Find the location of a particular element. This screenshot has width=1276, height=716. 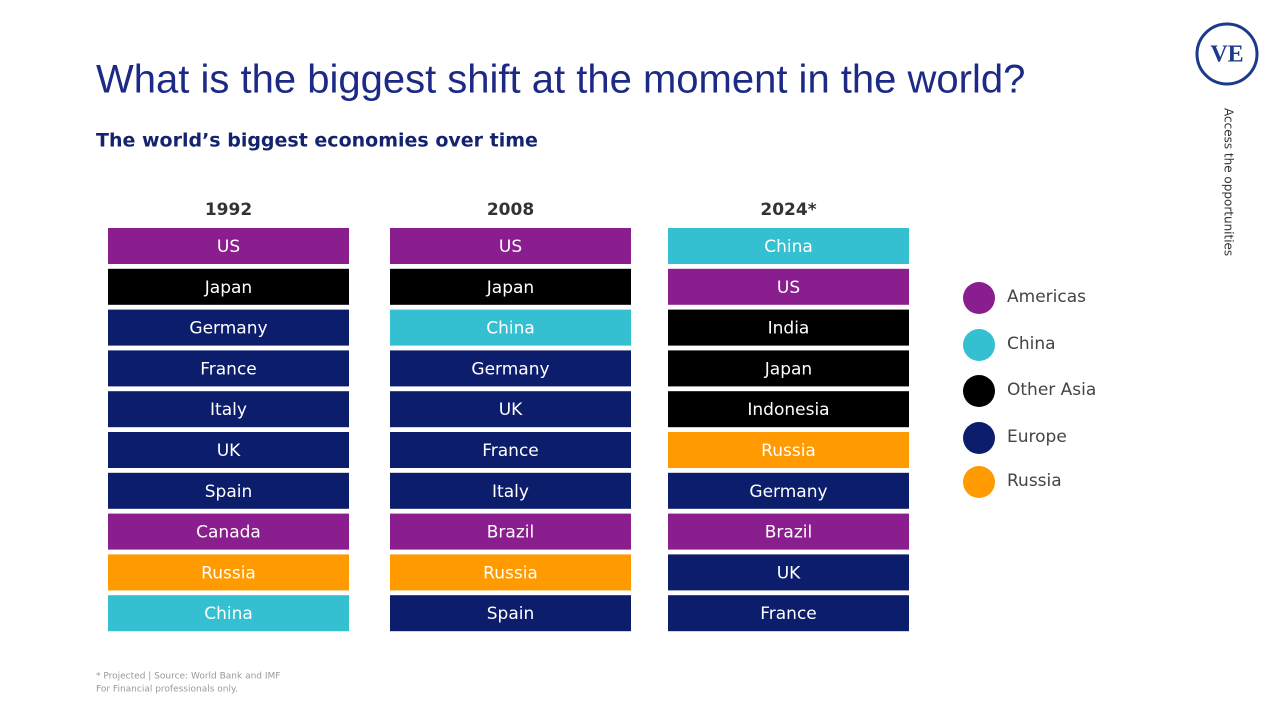

country-label: Indonesia is located at coordinates (788, 410).